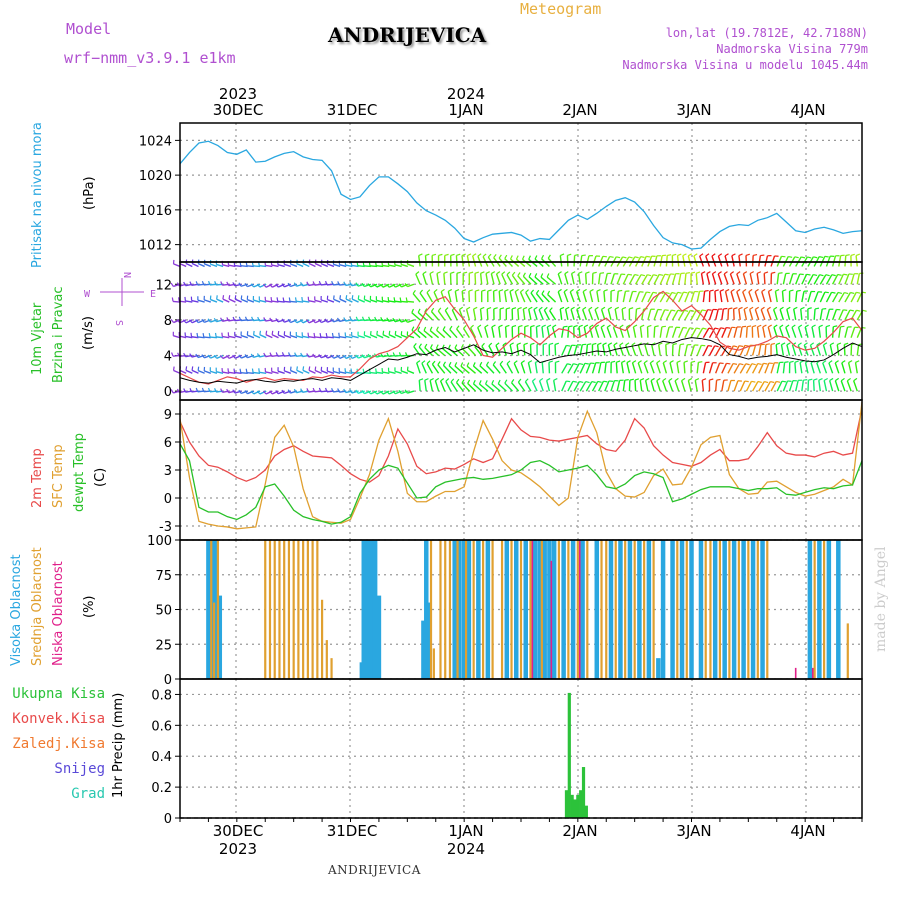  Describe the element at coordinates (578, 806) in the screenshot. I see `precip-bar` at that location.